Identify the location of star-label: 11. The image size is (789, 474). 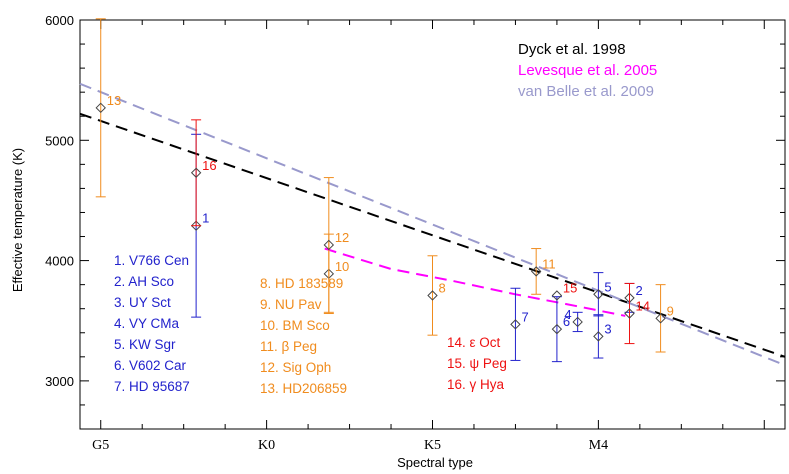
(549, 263).